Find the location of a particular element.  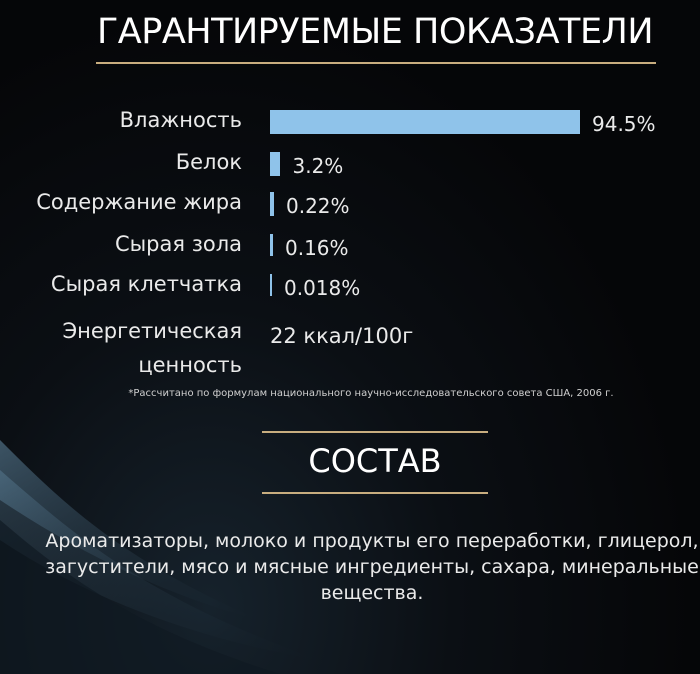

section-title-composition: СОСТАВ is located at coordinates (375, 461).